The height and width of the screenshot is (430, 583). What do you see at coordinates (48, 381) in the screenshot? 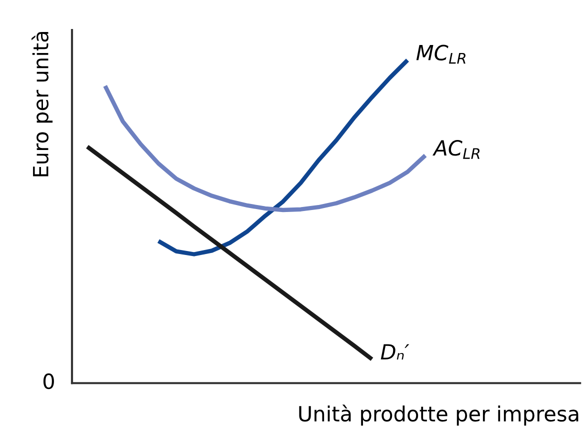
I see `text: 0` at bounding box center [48, 381].